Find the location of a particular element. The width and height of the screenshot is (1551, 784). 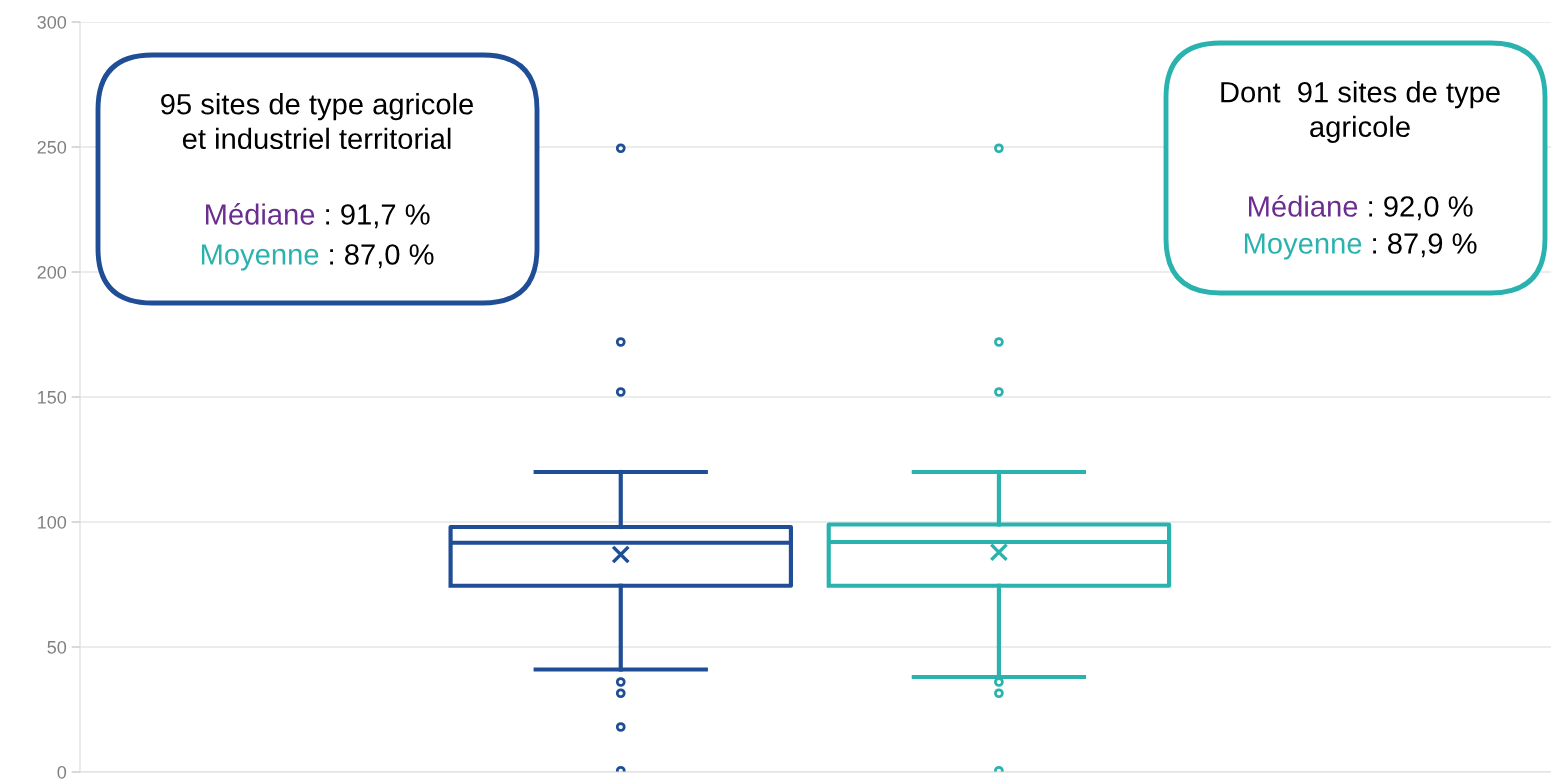

annotation: Moyenne : 87,0 % is located at coordinates (317, 257).